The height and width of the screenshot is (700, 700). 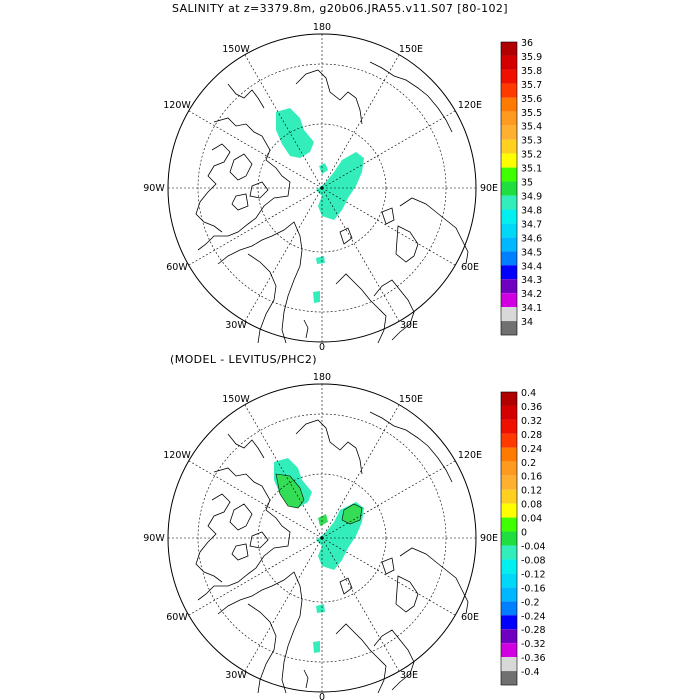 I want to click on colorbar-label: 35.3, so click(x=531, y=141).